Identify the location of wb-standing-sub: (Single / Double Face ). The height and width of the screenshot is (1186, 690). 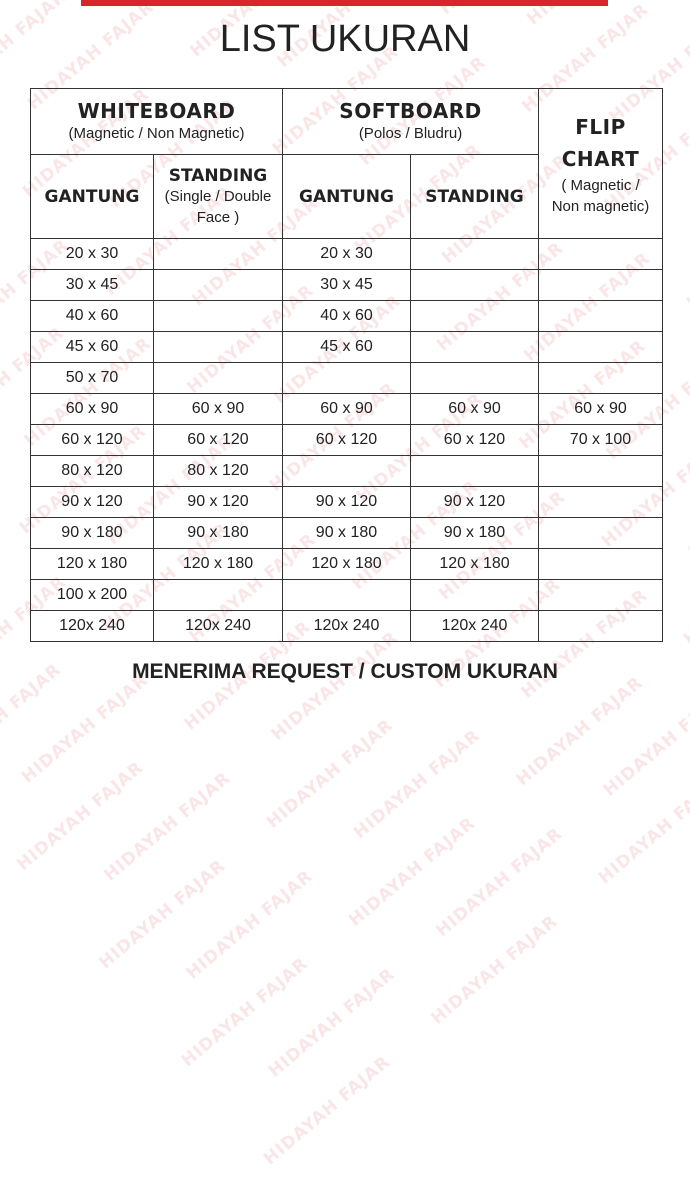
(218, 207).